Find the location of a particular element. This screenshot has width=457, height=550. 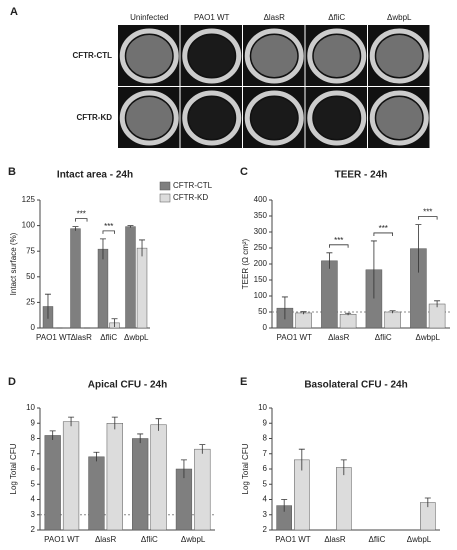

y-tick-label: 9 is located at coordinates (265, 422).